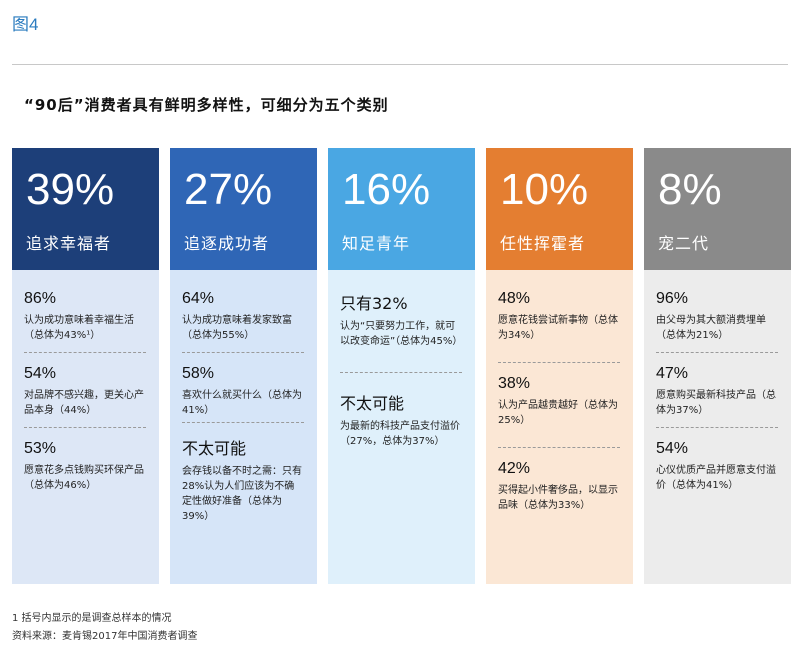 The height and width of the screenshot is (670, 800). What do you see at coordinates (70, 189) in the screenshot?
I see `segment-percent: 39%` at bounding box center [70, 189].